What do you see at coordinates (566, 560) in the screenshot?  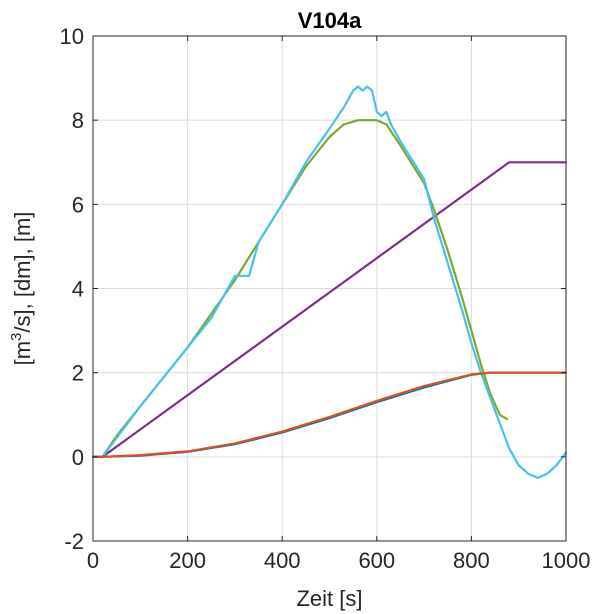 I see `x-tick-label: 1000` at bounding box center [566, 560].